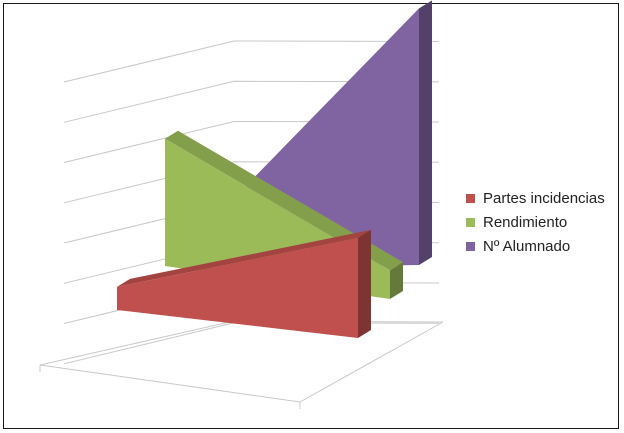  Describe the element at coordinates (525, 222) in the screenshot. I see `legend-label-rendimiento: Rendimiento` at that location.